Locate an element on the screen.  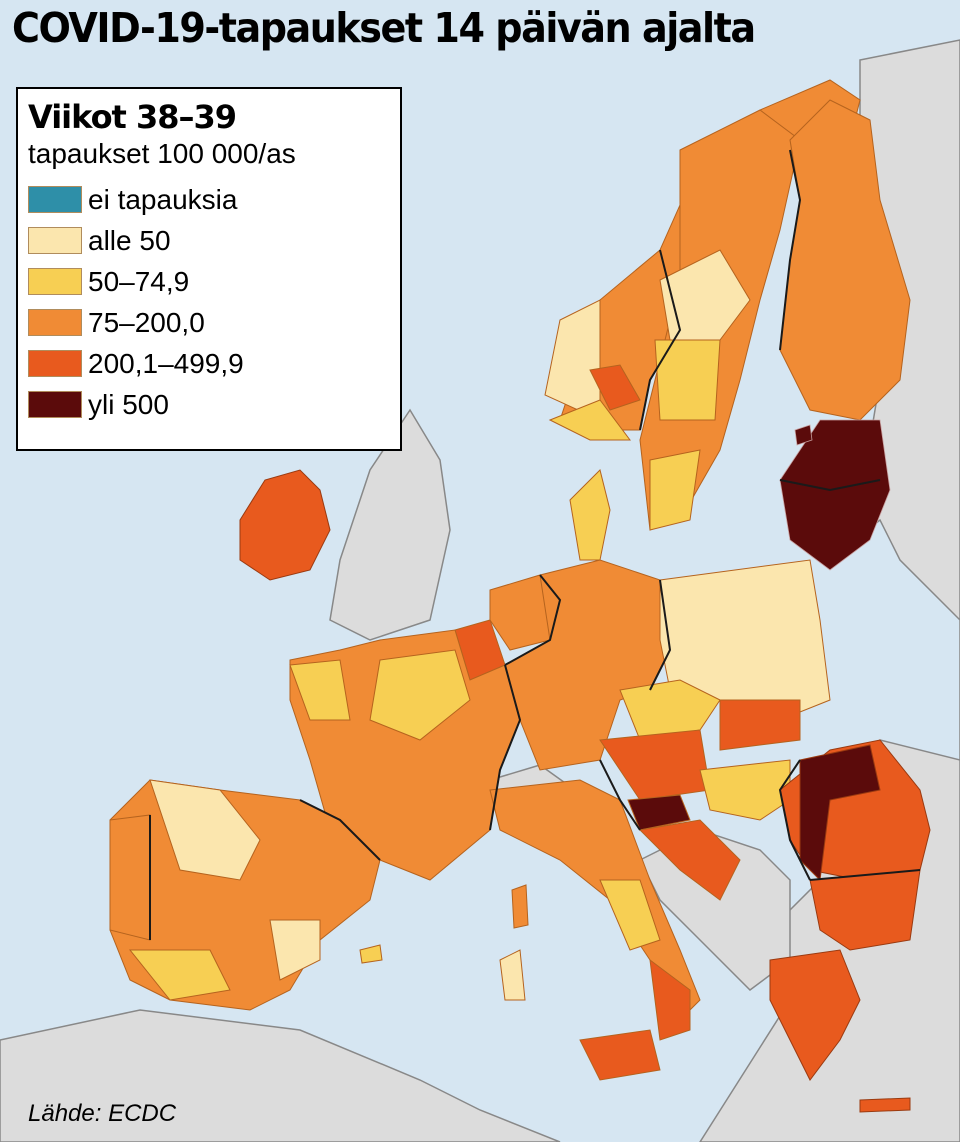
region-central-europe is located at coordinates (715, 730).